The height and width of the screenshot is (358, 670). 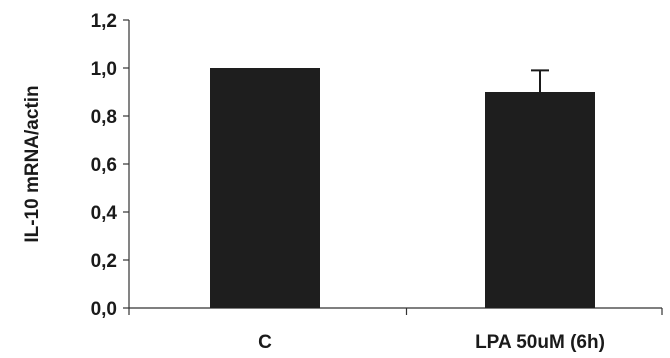 I want to click on y-tick-label: 1,0, so click(x=104, y=69).